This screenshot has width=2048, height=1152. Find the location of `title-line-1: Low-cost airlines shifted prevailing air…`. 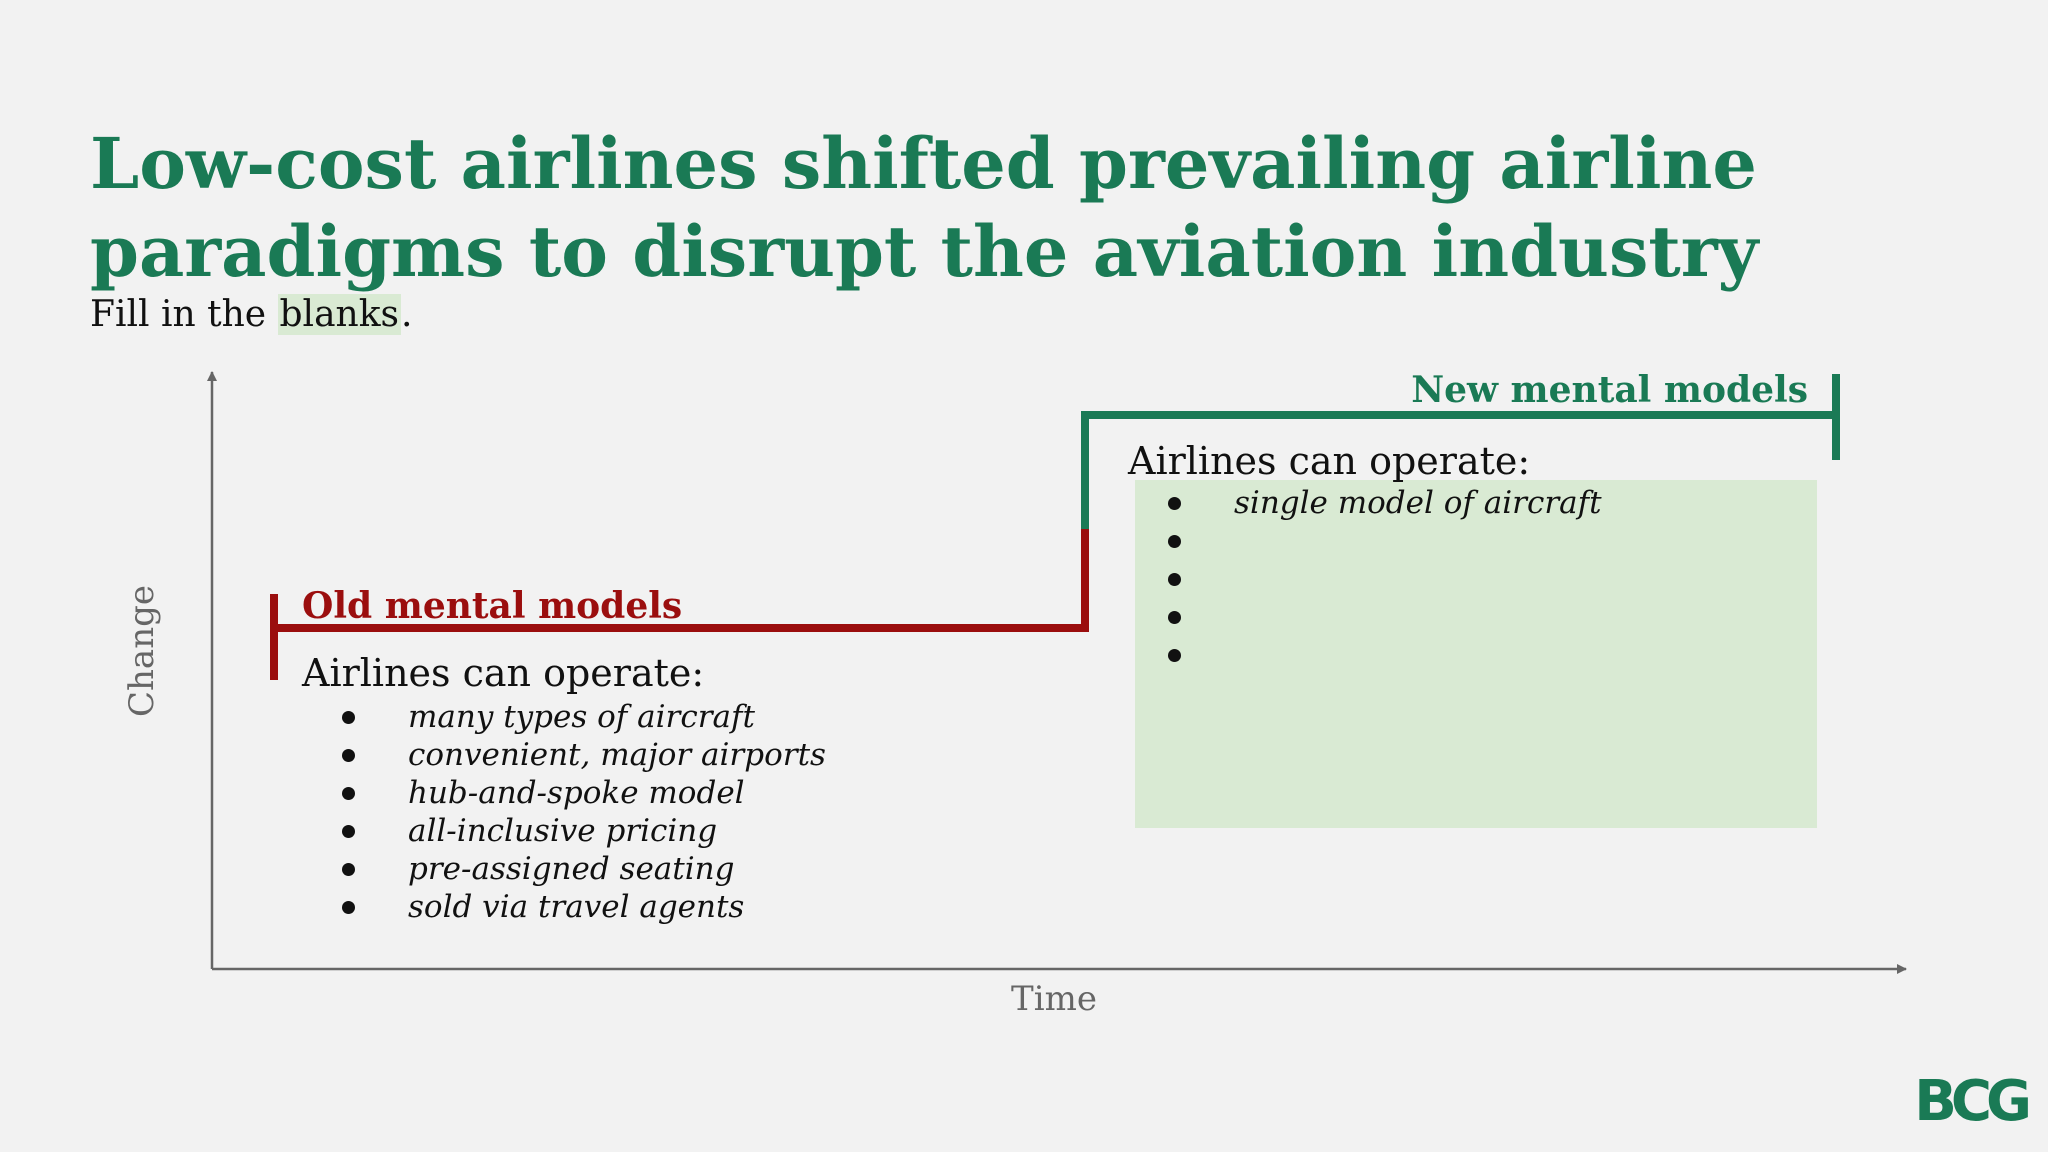

title-line-1: Low-cost airlines shifted prevailing air… is located at coordinates (923, 163).